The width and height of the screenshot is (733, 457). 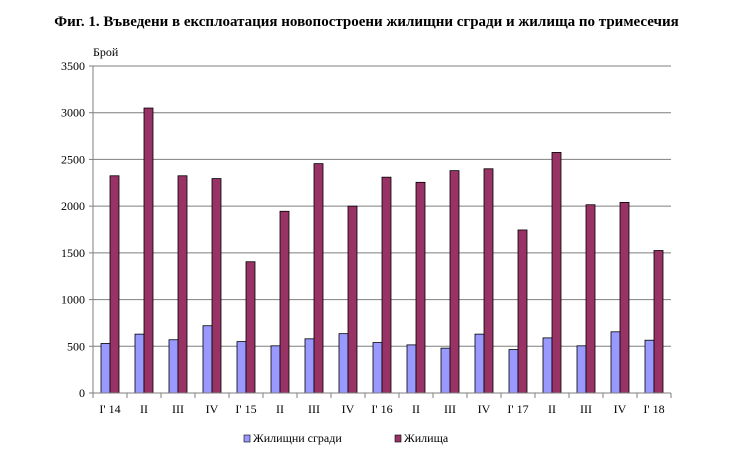 I want to click on y-tick-label: 2000, so click(x=73, y=206).